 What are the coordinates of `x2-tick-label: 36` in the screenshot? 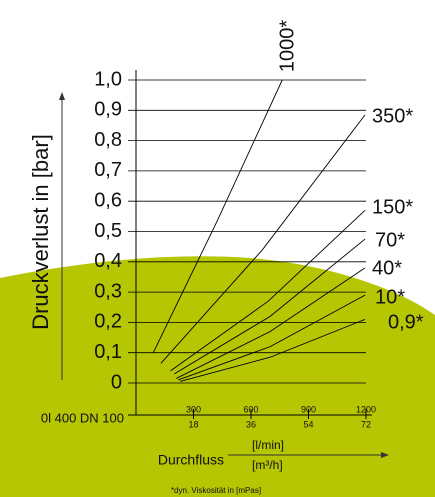 It's located at (251, 424).